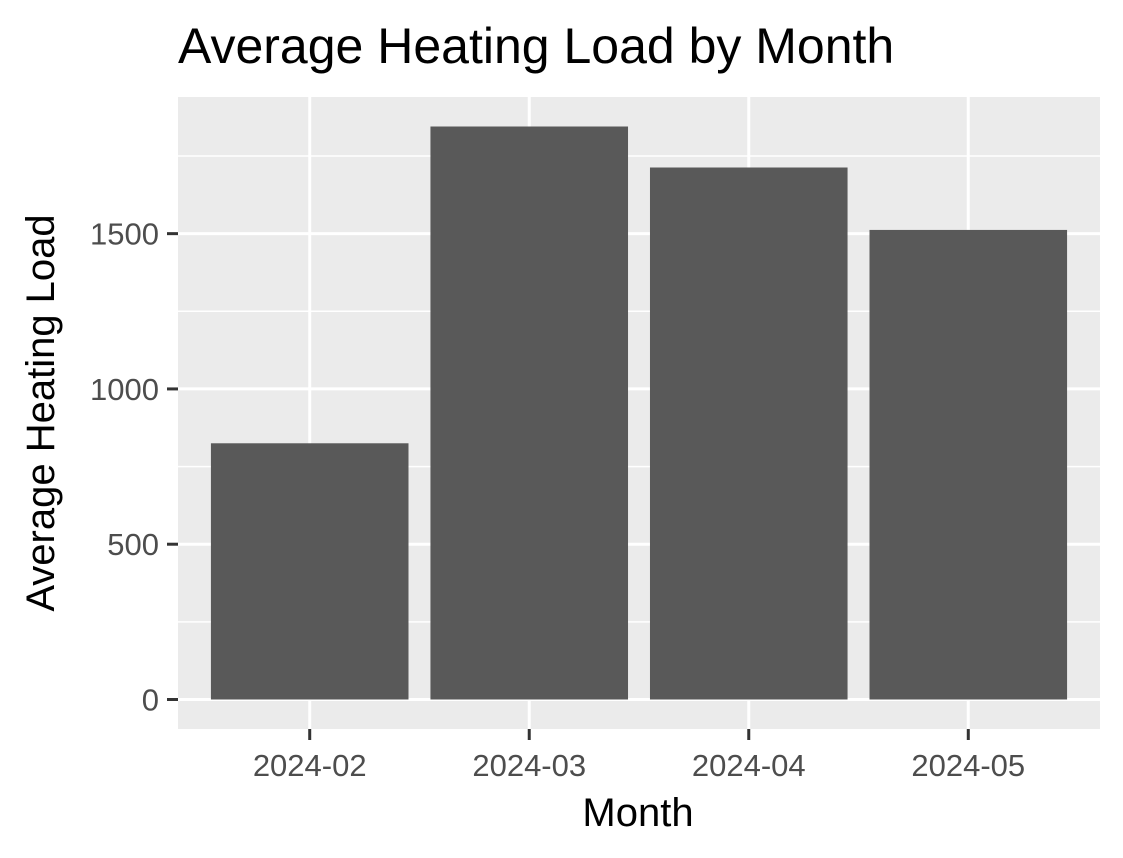 This screenshot has width=1123, height=858. Describe the element at coordinates (41, 412) in the screenshot. I see `y-axis-title: Average Heating Load` at that location.